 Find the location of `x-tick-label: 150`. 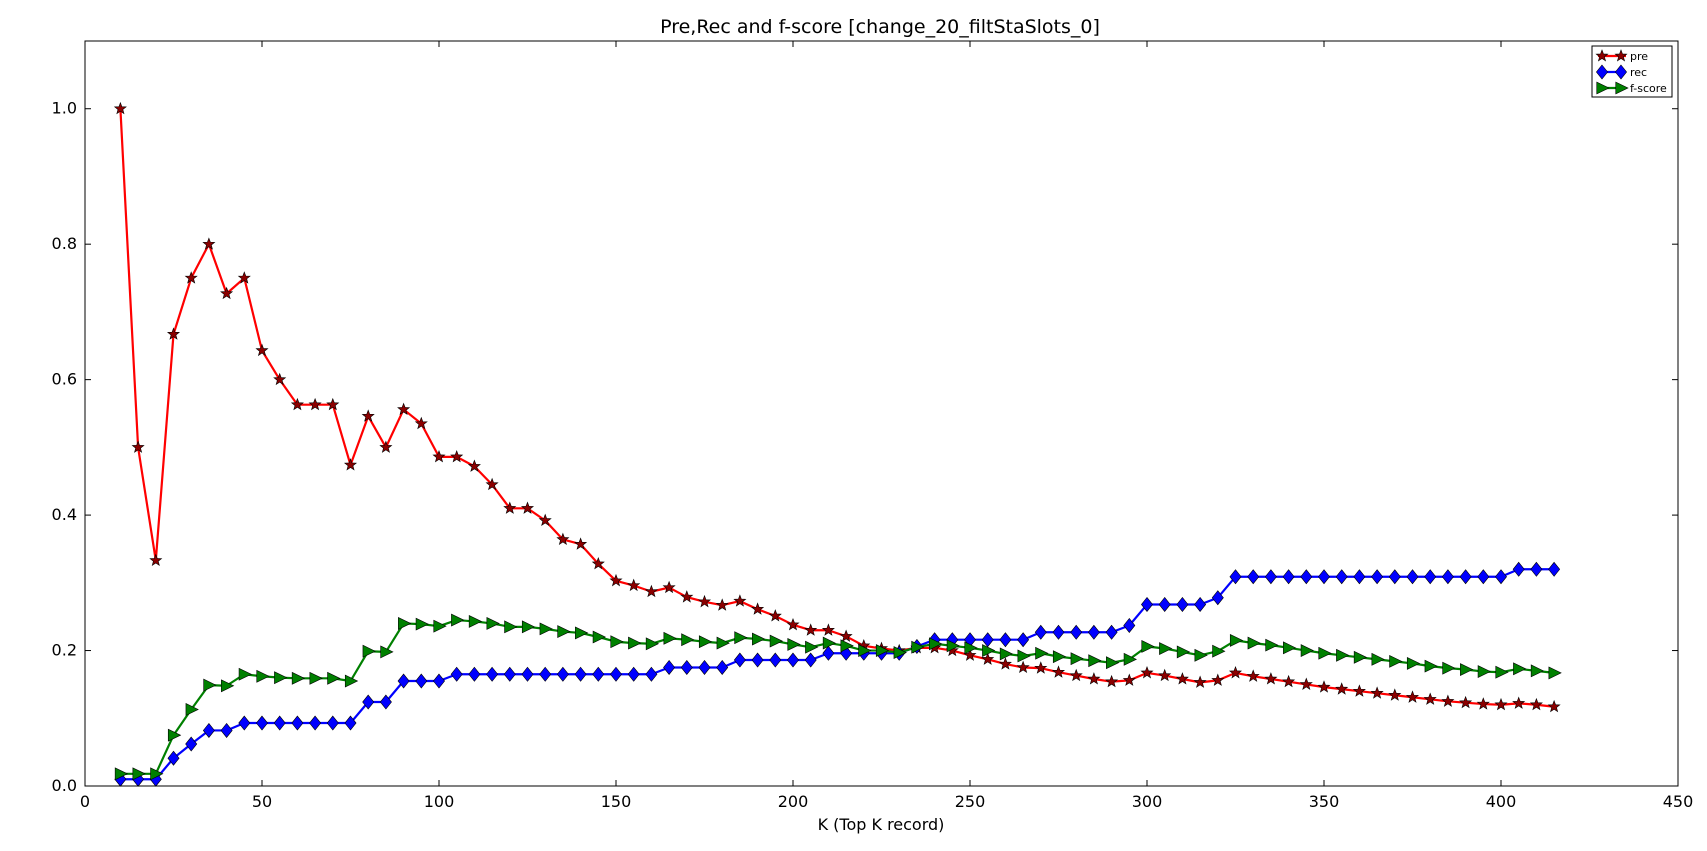

x-tick-label: 150 is located at coordinates (616, 801).